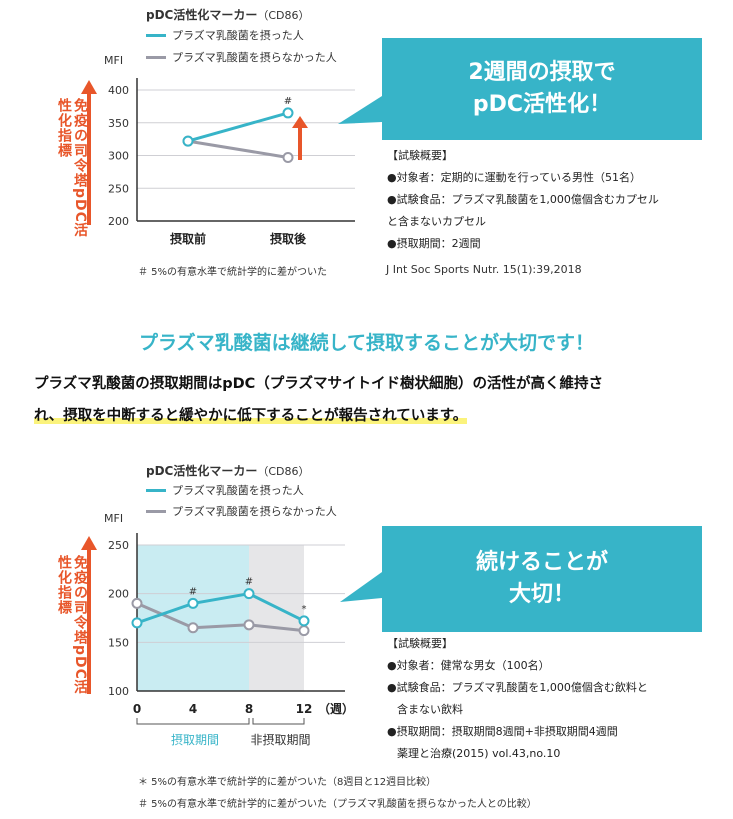 The image size is (733, 819). Describe the element at coordinates (304, 709) in the screenshot. I see `x-tick-label: 12` at that location.